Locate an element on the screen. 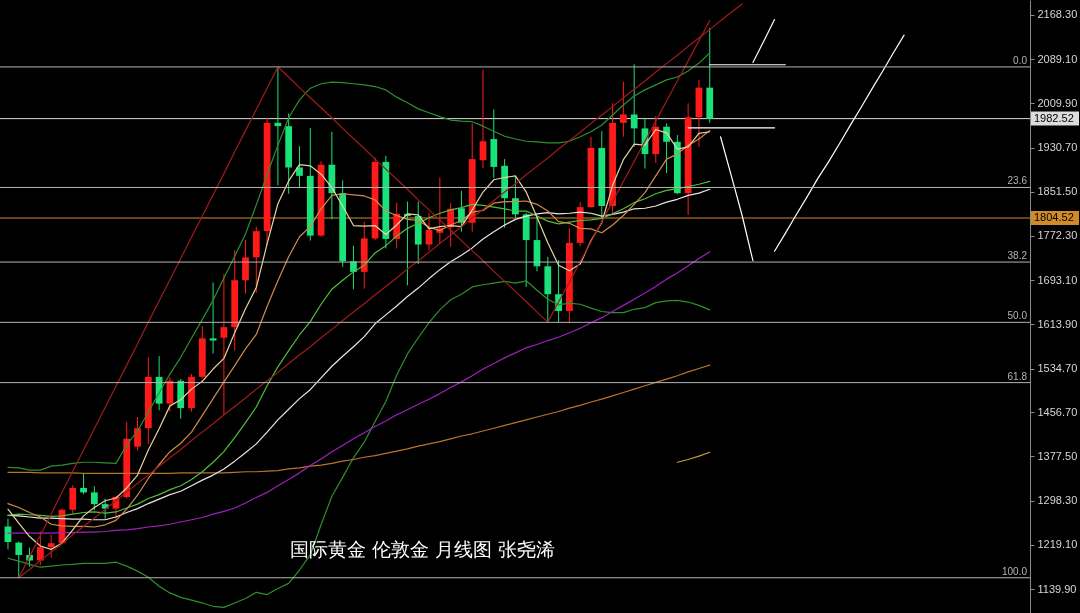 The width and height of the screenshot is (1080, 613). y-tick-label: 1613.90 is located at coordinates (1057, 323).